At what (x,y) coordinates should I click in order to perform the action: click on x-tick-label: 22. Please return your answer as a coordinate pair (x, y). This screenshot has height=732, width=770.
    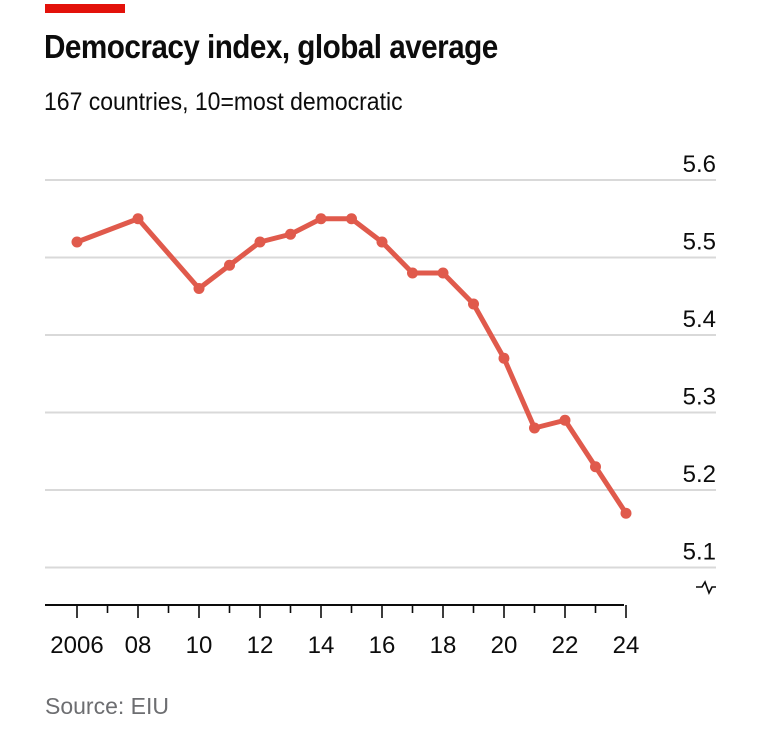
    Looking at the image, I should click on (565, 645).